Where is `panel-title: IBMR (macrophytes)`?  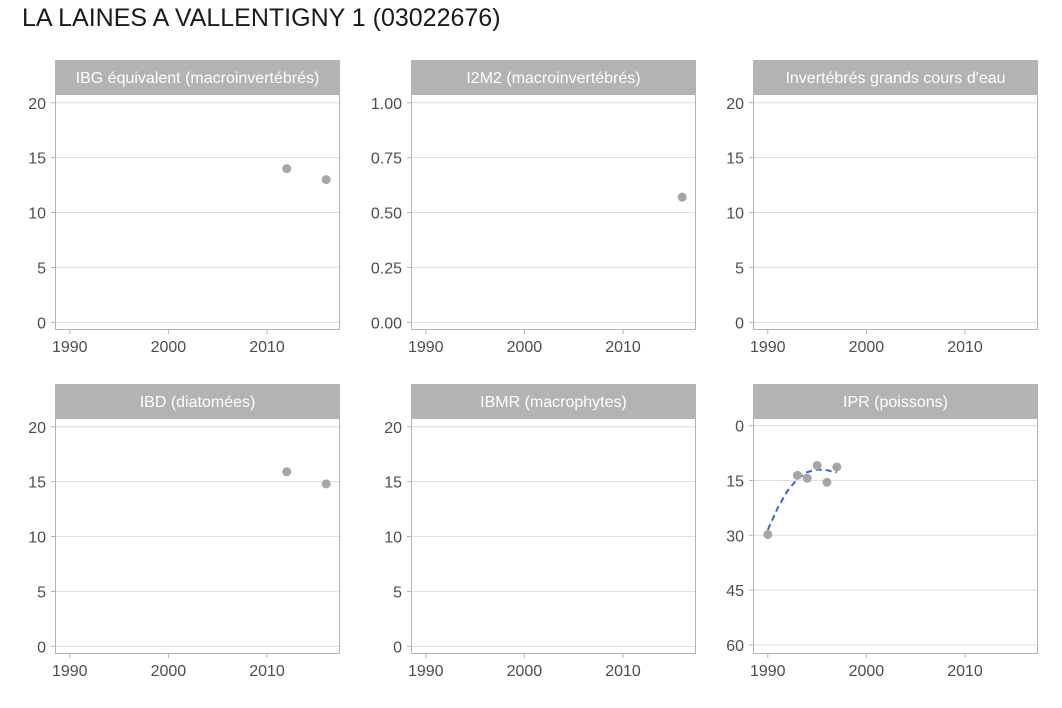 panel-title: IBMR (macrophytes) is located at coordinates (553, 402).